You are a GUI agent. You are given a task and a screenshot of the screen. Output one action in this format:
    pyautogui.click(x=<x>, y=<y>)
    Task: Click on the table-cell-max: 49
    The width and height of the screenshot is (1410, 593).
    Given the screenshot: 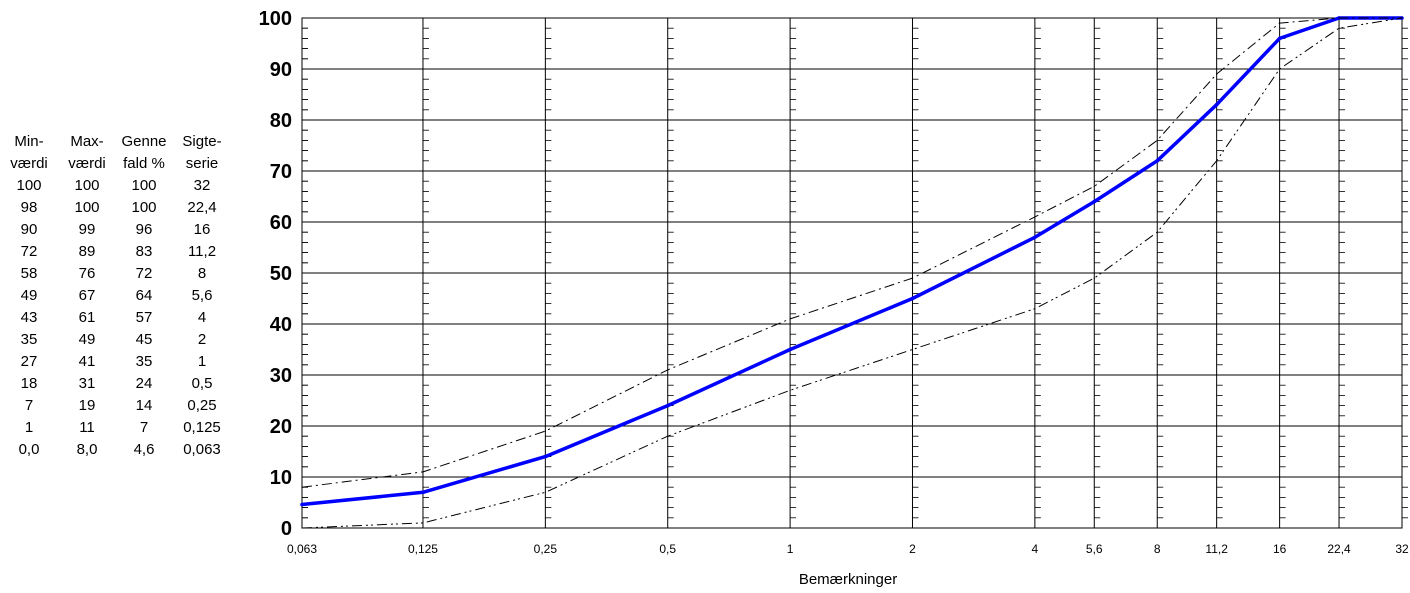 What is the action you would take?
    pyautogui.click(x=87, y=339)
    